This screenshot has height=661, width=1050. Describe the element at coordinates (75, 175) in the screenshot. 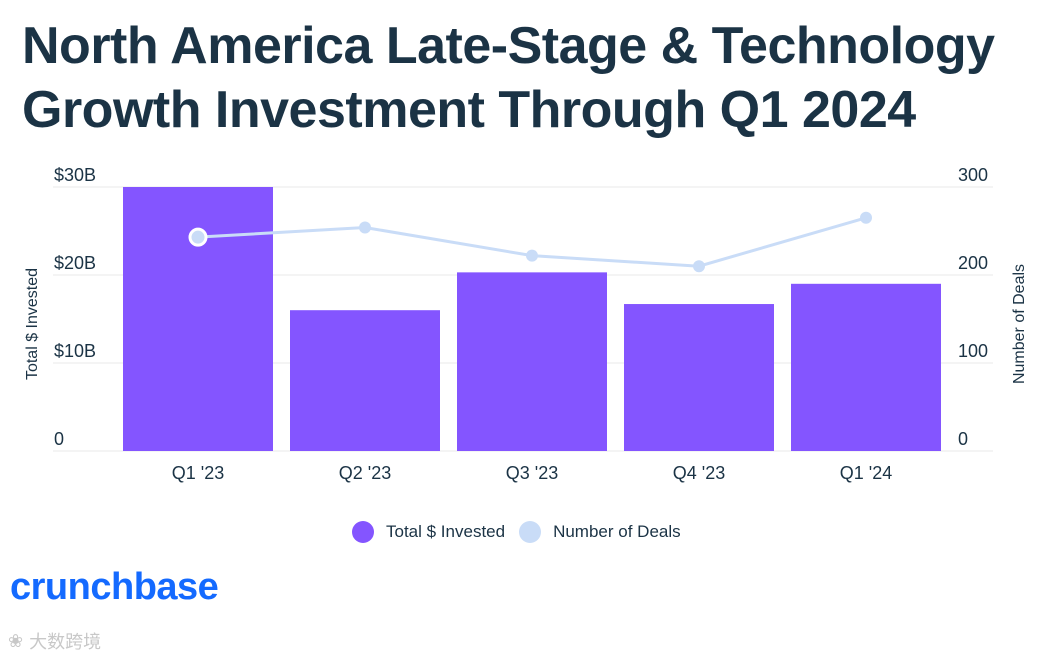

I see `y-left-tick-label: $30B` at that location.